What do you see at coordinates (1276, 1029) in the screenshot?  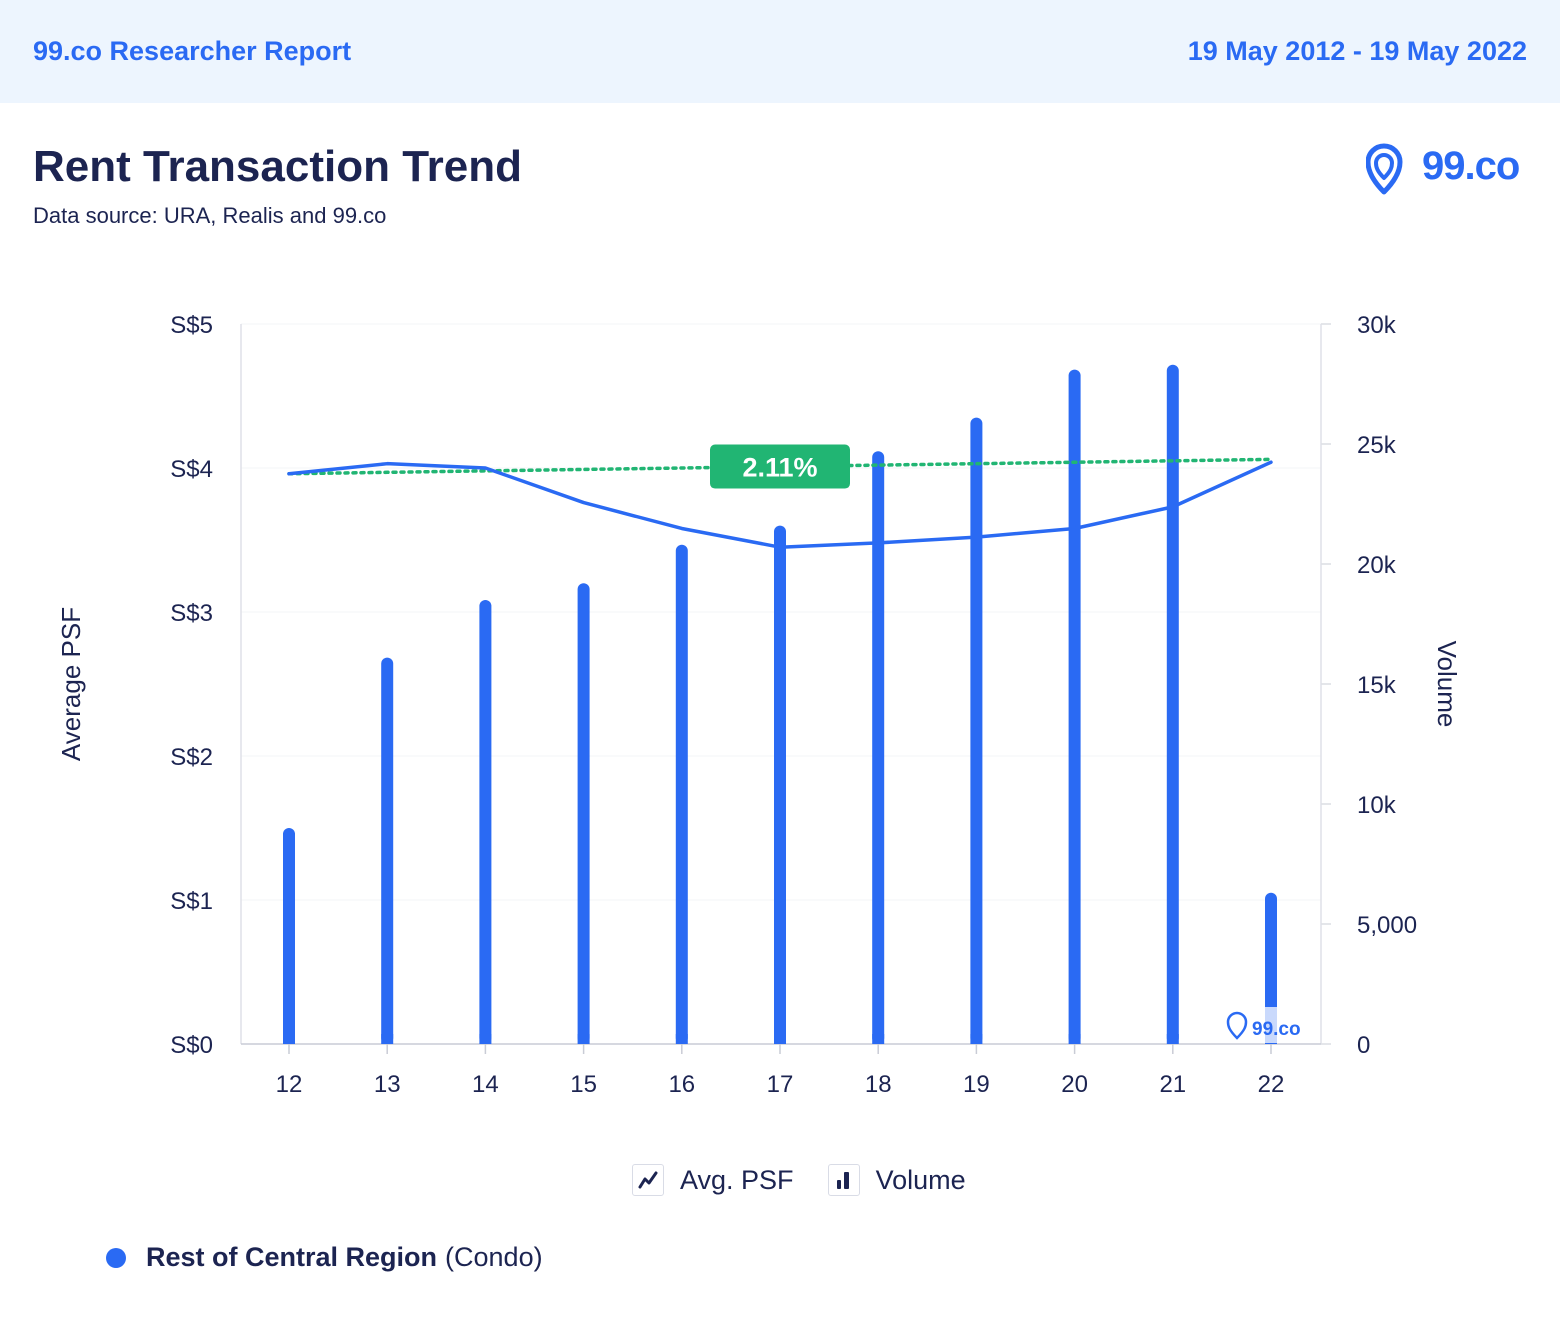 I see `watermark-text: 99.co` at bounding box center [1276, 1029].